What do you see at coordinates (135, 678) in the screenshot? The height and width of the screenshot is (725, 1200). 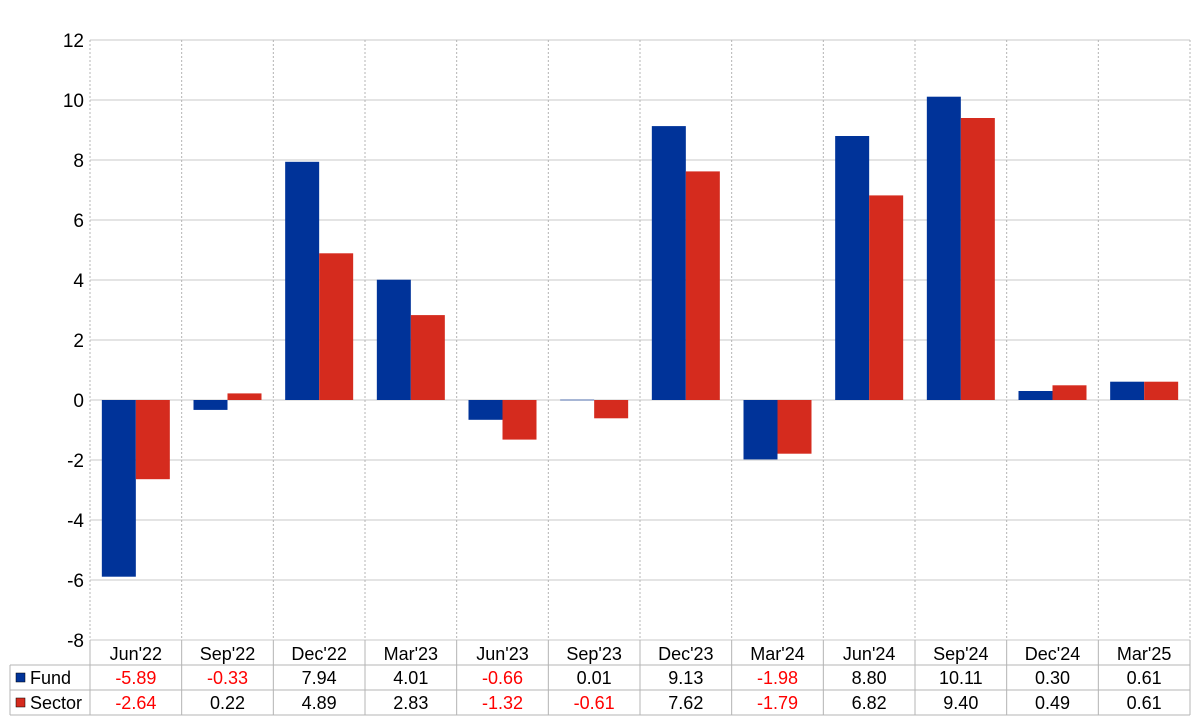 I see `data-label-fund: -5.89` at bounding box center [135, 678].